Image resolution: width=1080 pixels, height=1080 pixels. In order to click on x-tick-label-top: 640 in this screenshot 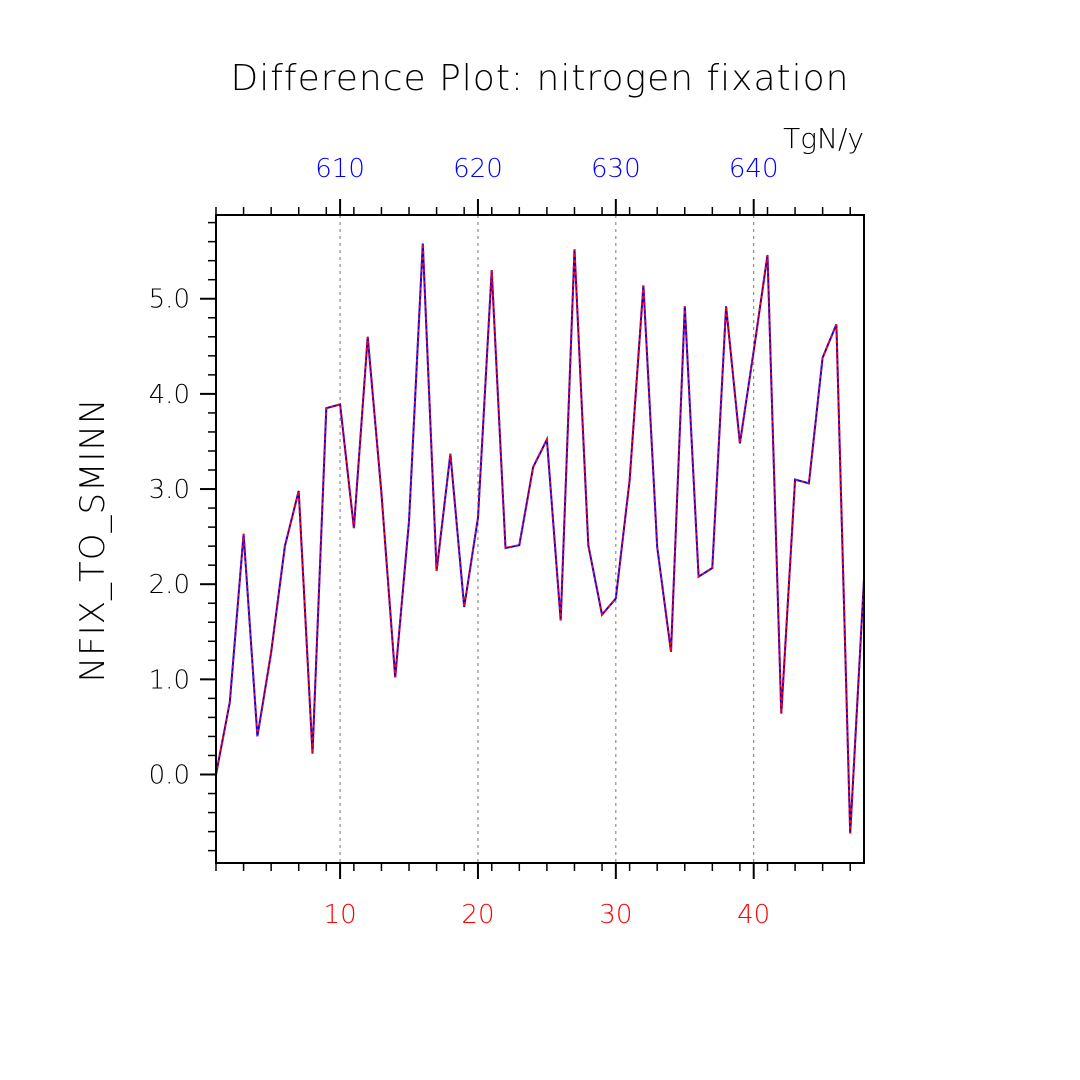, I will do `click(754, 169)`.